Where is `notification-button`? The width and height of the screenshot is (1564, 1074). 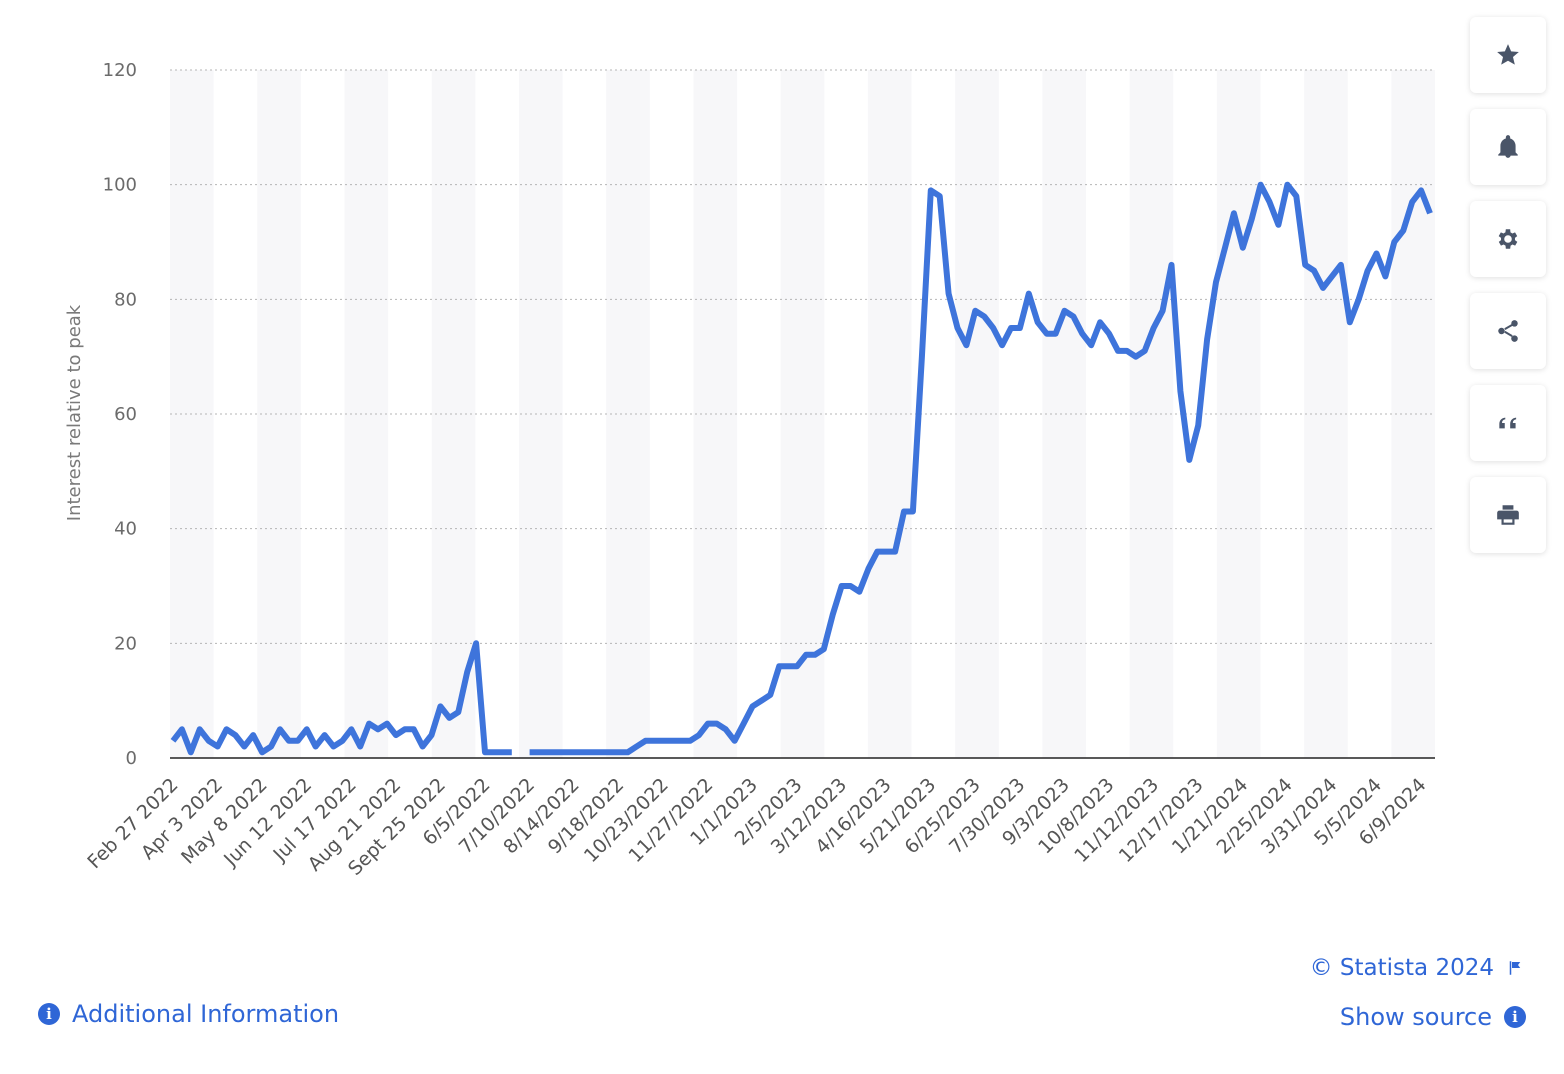
notification-button is located at coordinates (1508, 147).